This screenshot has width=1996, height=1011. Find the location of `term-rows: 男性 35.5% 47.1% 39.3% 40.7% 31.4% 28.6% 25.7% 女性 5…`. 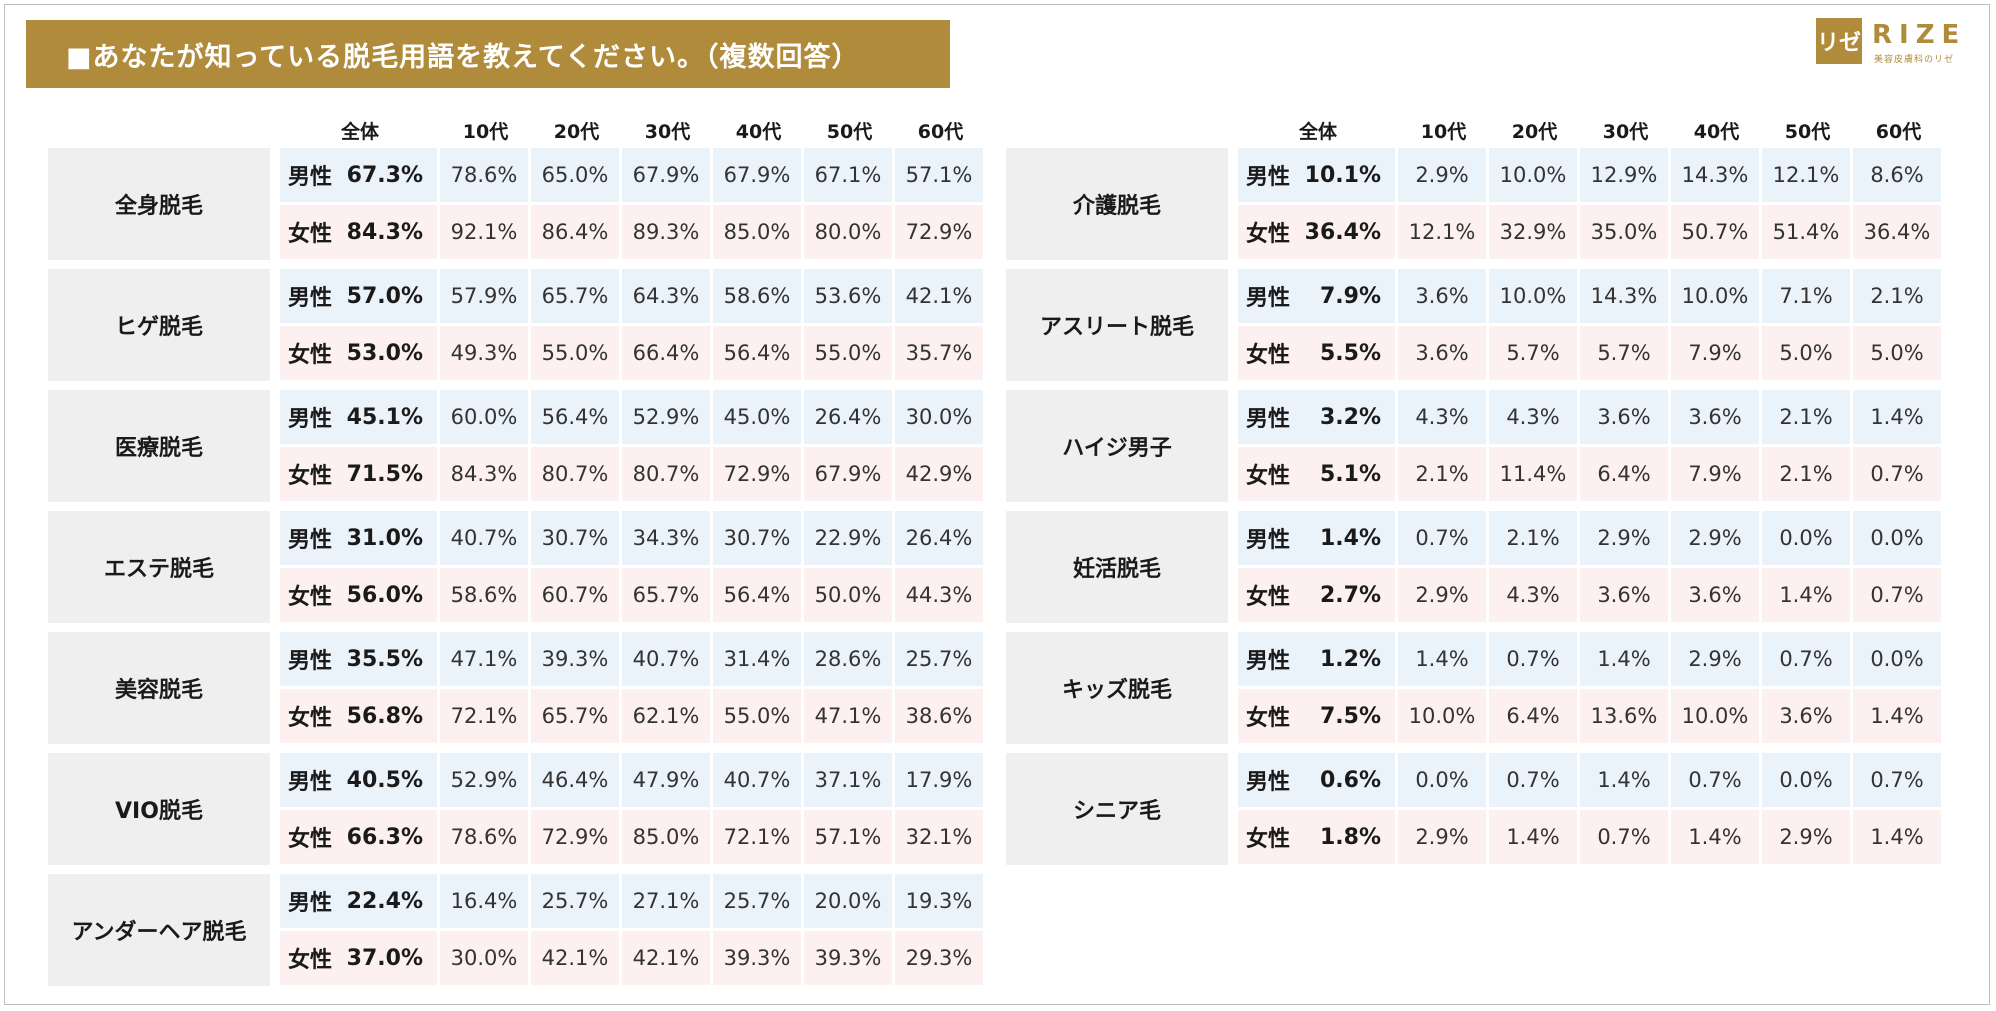

term-rows: 男性 35.5% 47.1% 39.3% 40.7% 31.4% 28.6% 25.7% 女性 5… is located at coordinates (633, 688).